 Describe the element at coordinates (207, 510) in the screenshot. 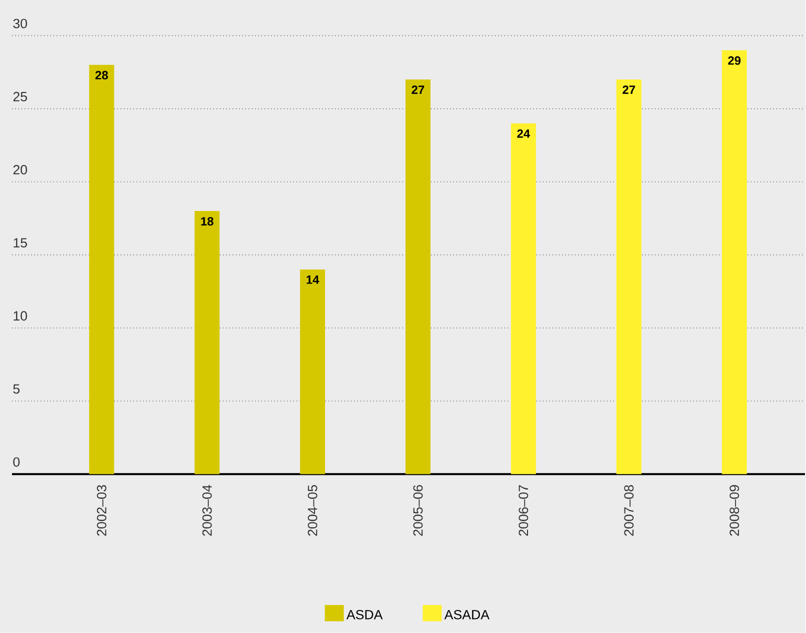

I see `x-tick-label: 2003–04` at that location.